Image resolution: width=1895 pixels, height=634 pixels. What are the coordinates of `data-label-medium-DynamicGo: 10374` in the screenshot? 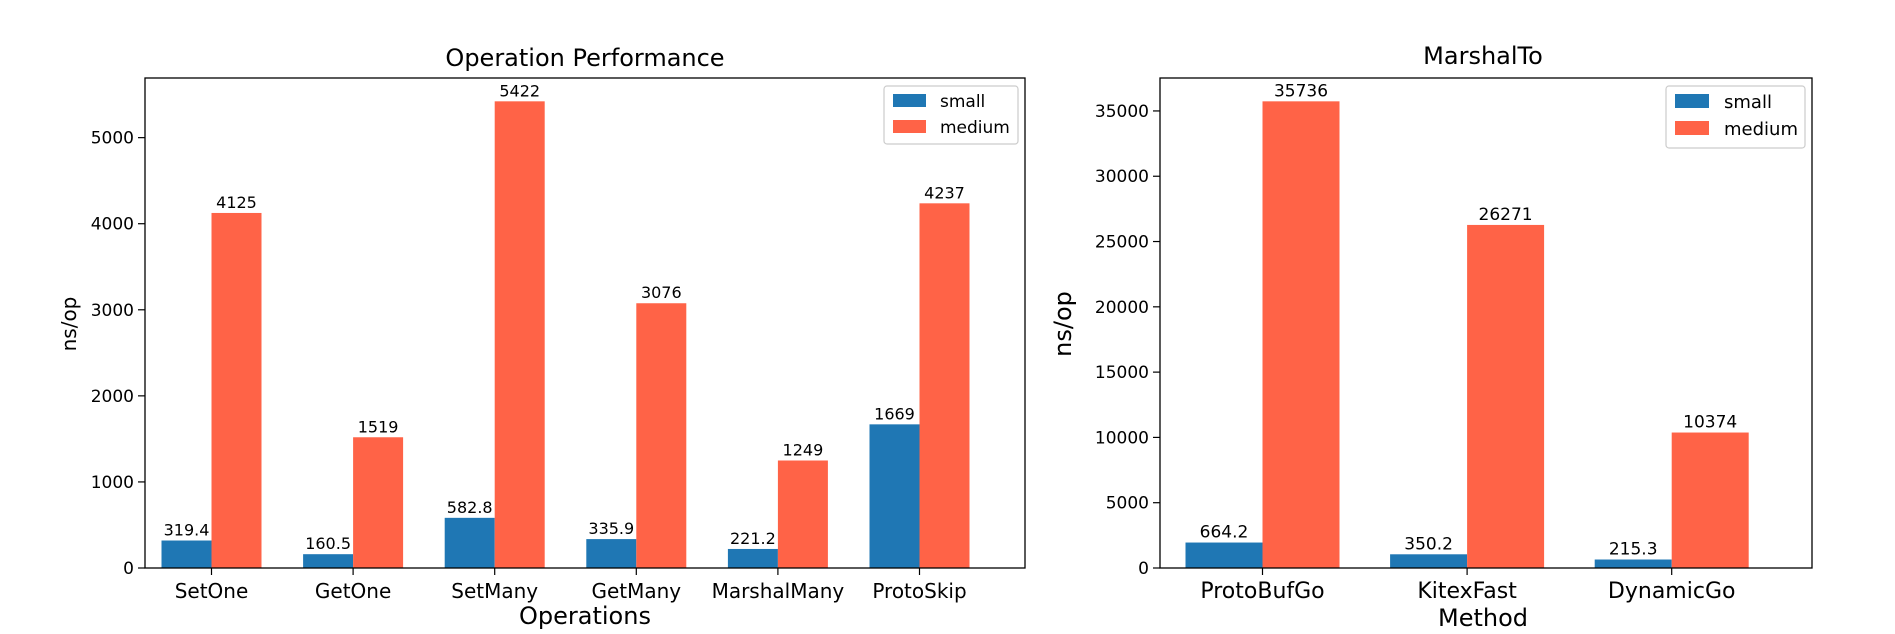 It's located at (1710, 423).